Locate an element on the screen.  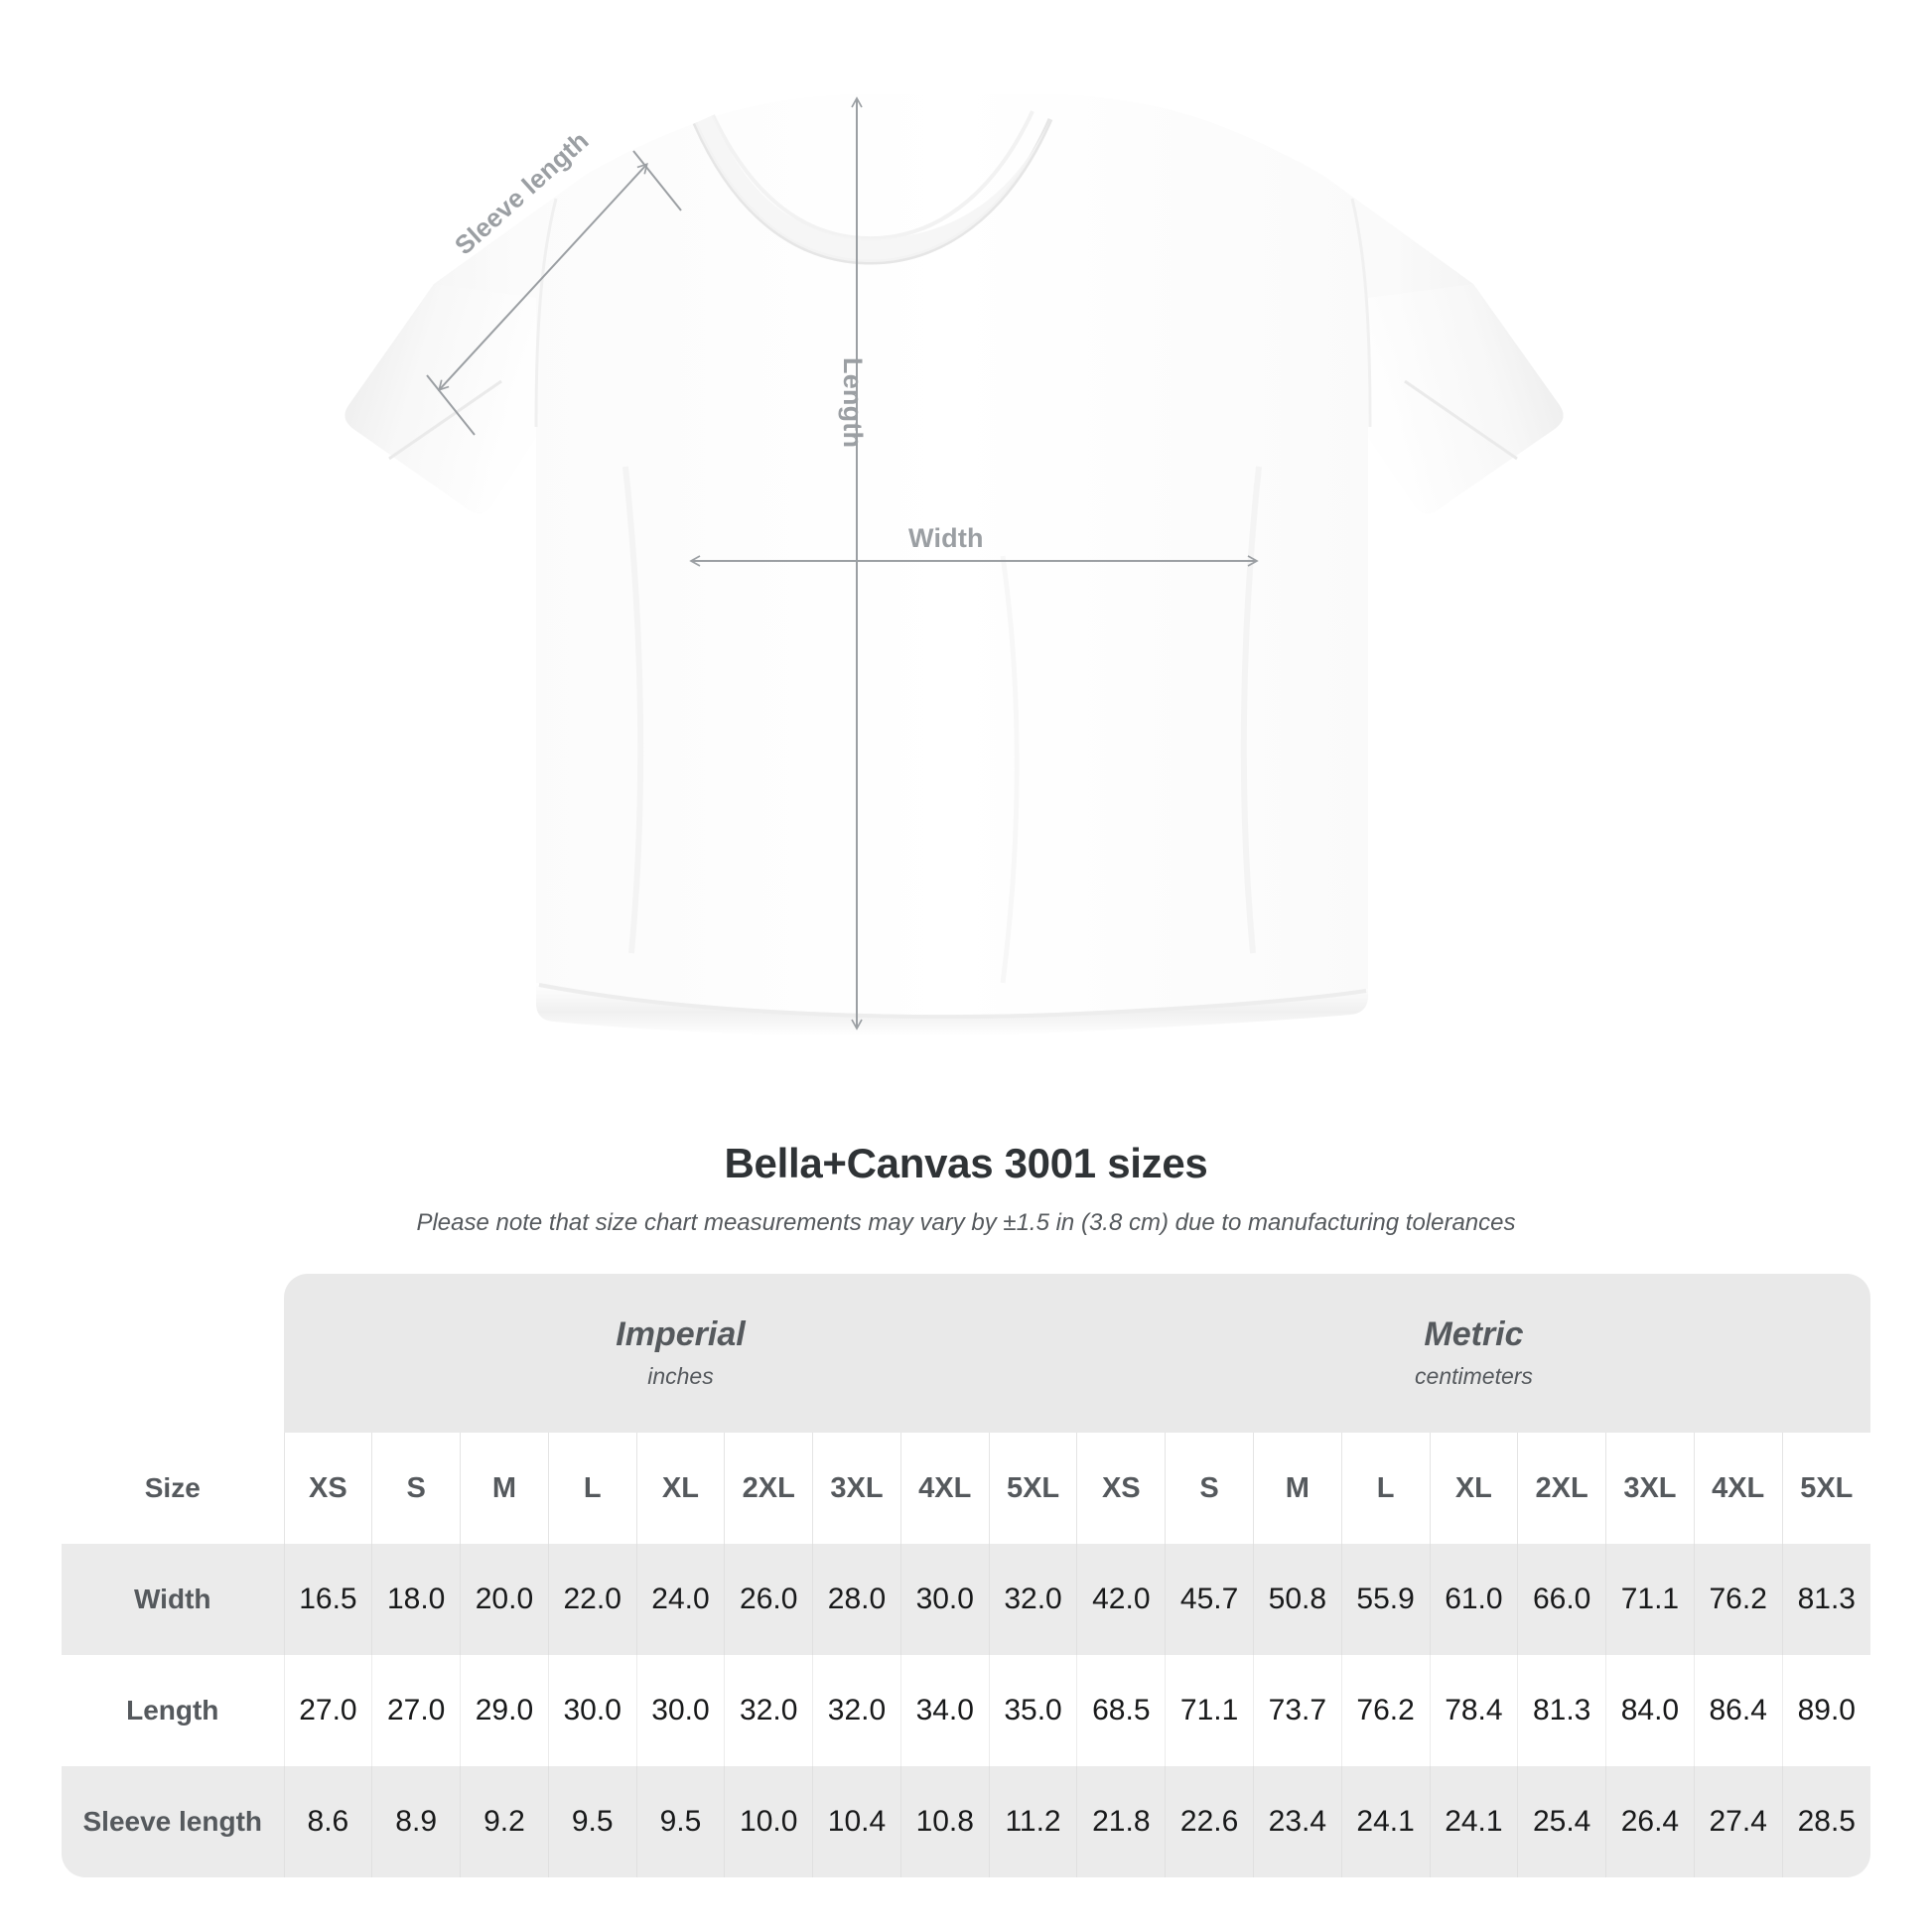
tshirt-right-cuff-seam is located at coordinates (1461, 420).